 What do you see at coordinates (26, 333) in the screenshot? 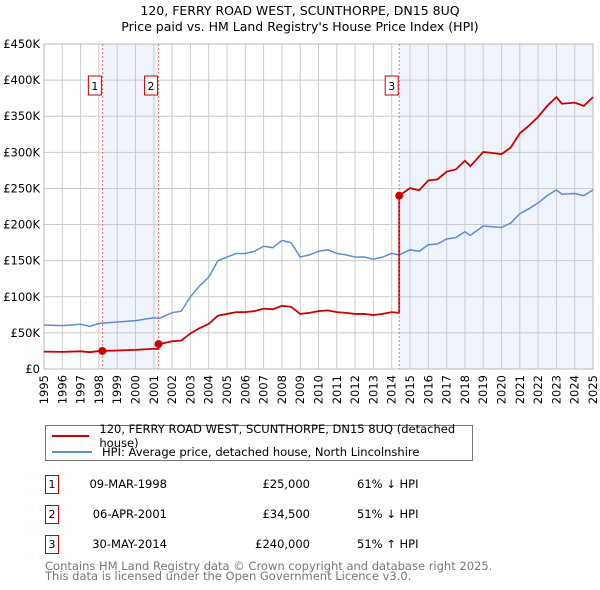
I see `y-tick-label: £50K` at bounding box center [26, 333].